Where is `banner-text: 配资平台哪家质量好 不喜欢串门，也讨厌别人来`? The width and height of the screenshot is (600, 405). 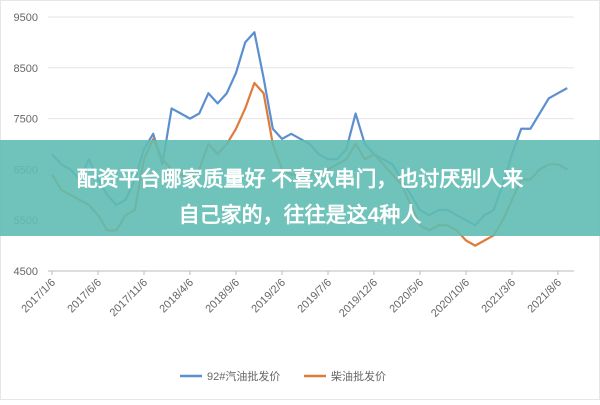
banner-text: 配资平台哪家质量好 不喜欢串门，也讨厌别人来 is located at coordinates (301, 179).